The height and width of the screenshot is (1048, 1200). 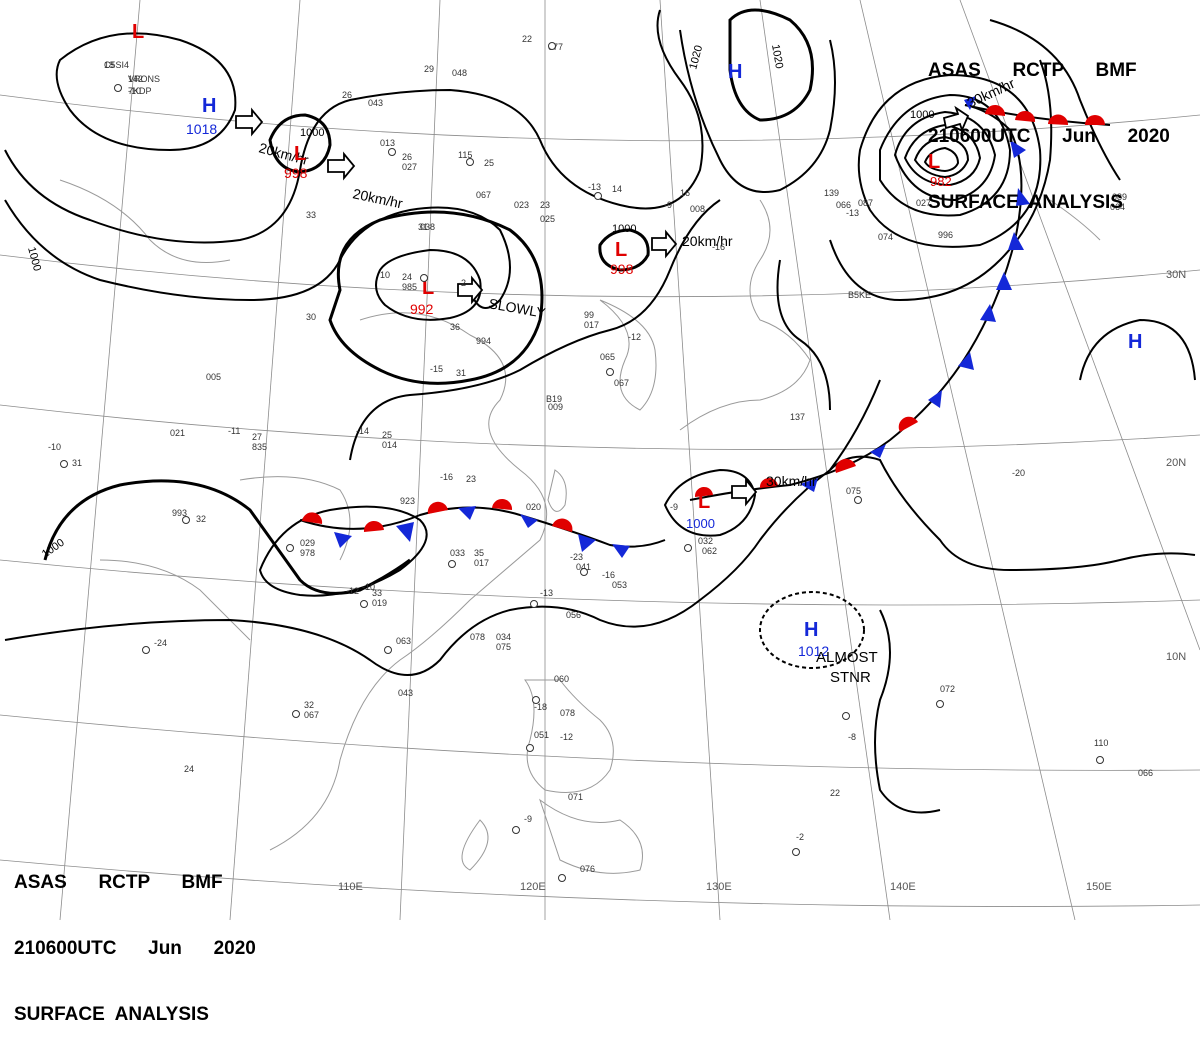 I want to click on station-value: -2, so click(x=800, y=837).